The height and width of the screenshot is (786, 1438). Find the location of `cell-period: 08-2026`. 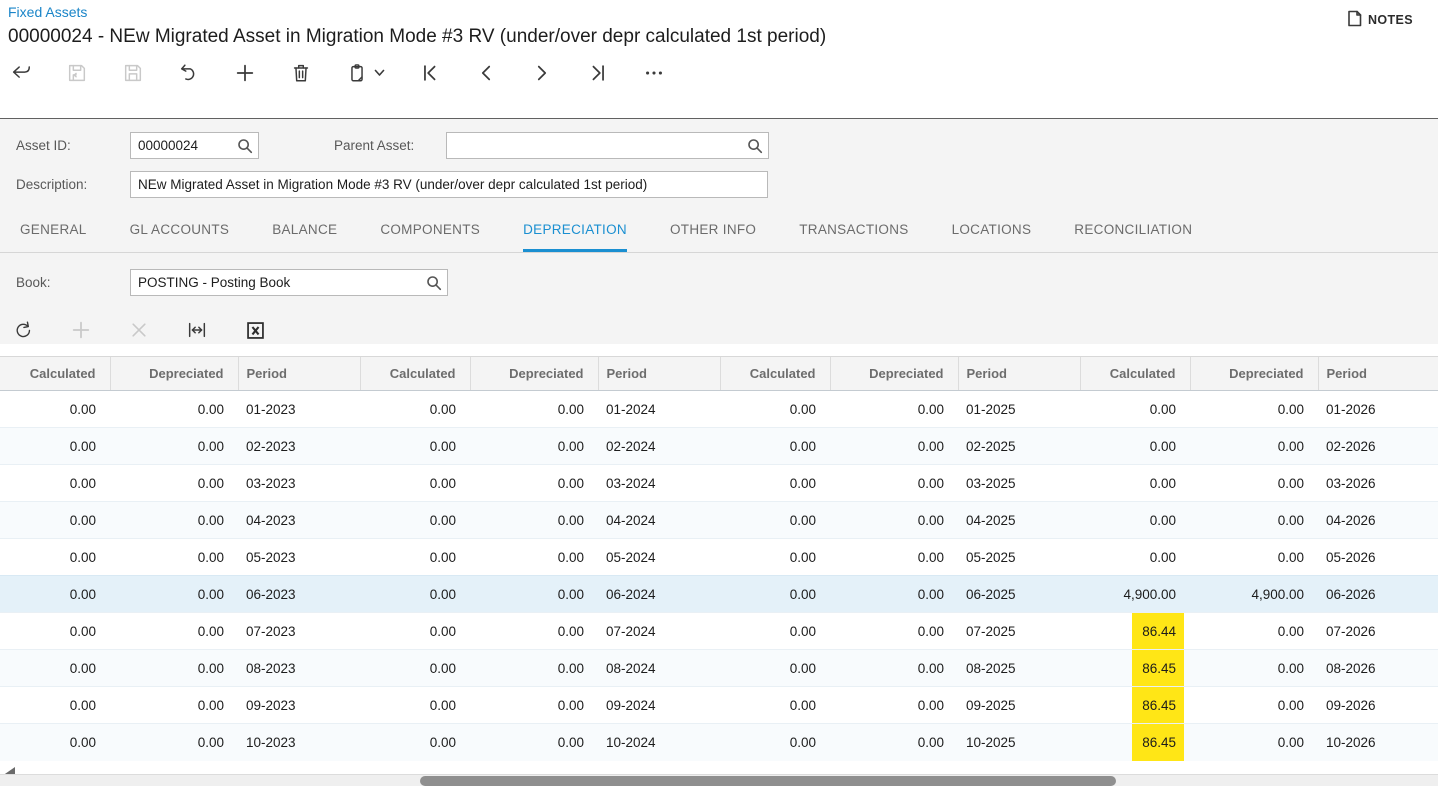

cell-period: 08-2026 is located at coordinates (1378, 668).